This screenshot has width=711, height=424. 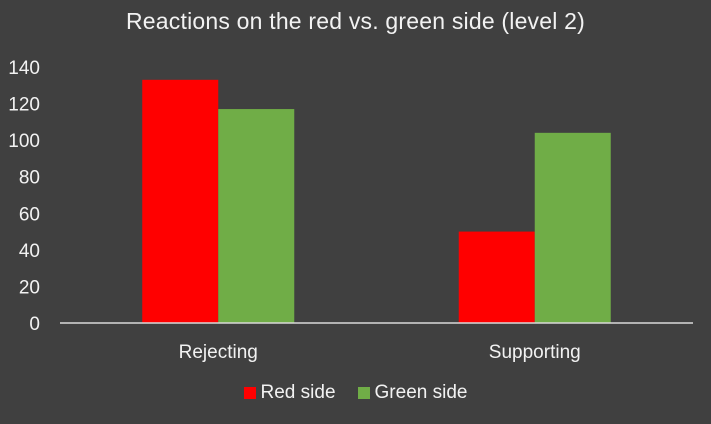 I want to click on bar-green-side-supporting, so click(x=572, y=227).